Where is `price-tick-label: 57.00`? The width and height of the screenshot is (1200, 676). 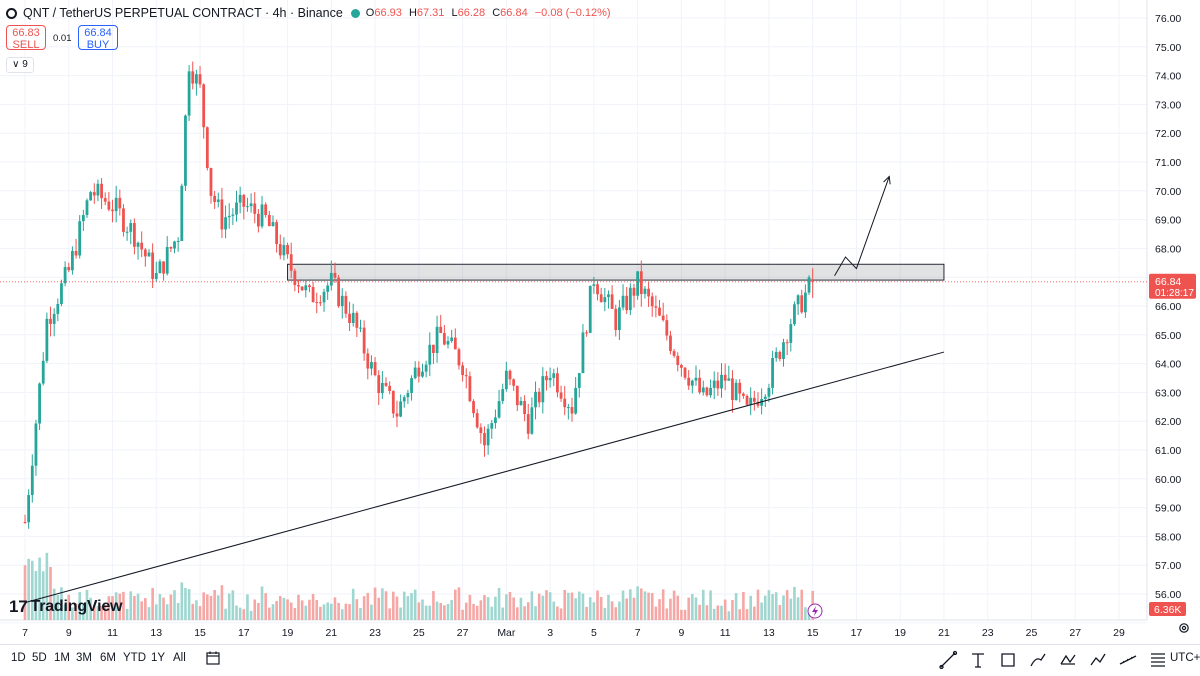 price-tick-label: 57.00 is located at coordinates (1168, 566).